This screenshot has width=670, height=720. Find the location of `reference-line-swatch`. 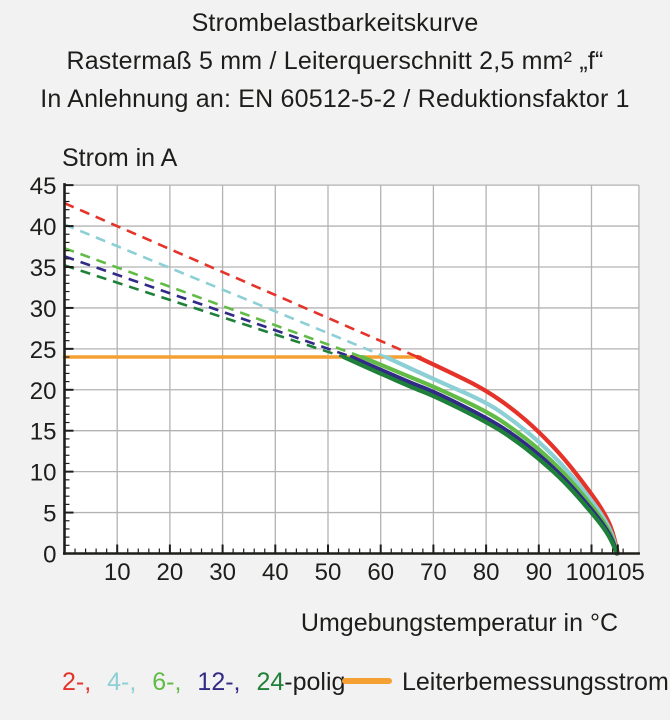

reference-line-swatch is located at coordinates (367, 681).